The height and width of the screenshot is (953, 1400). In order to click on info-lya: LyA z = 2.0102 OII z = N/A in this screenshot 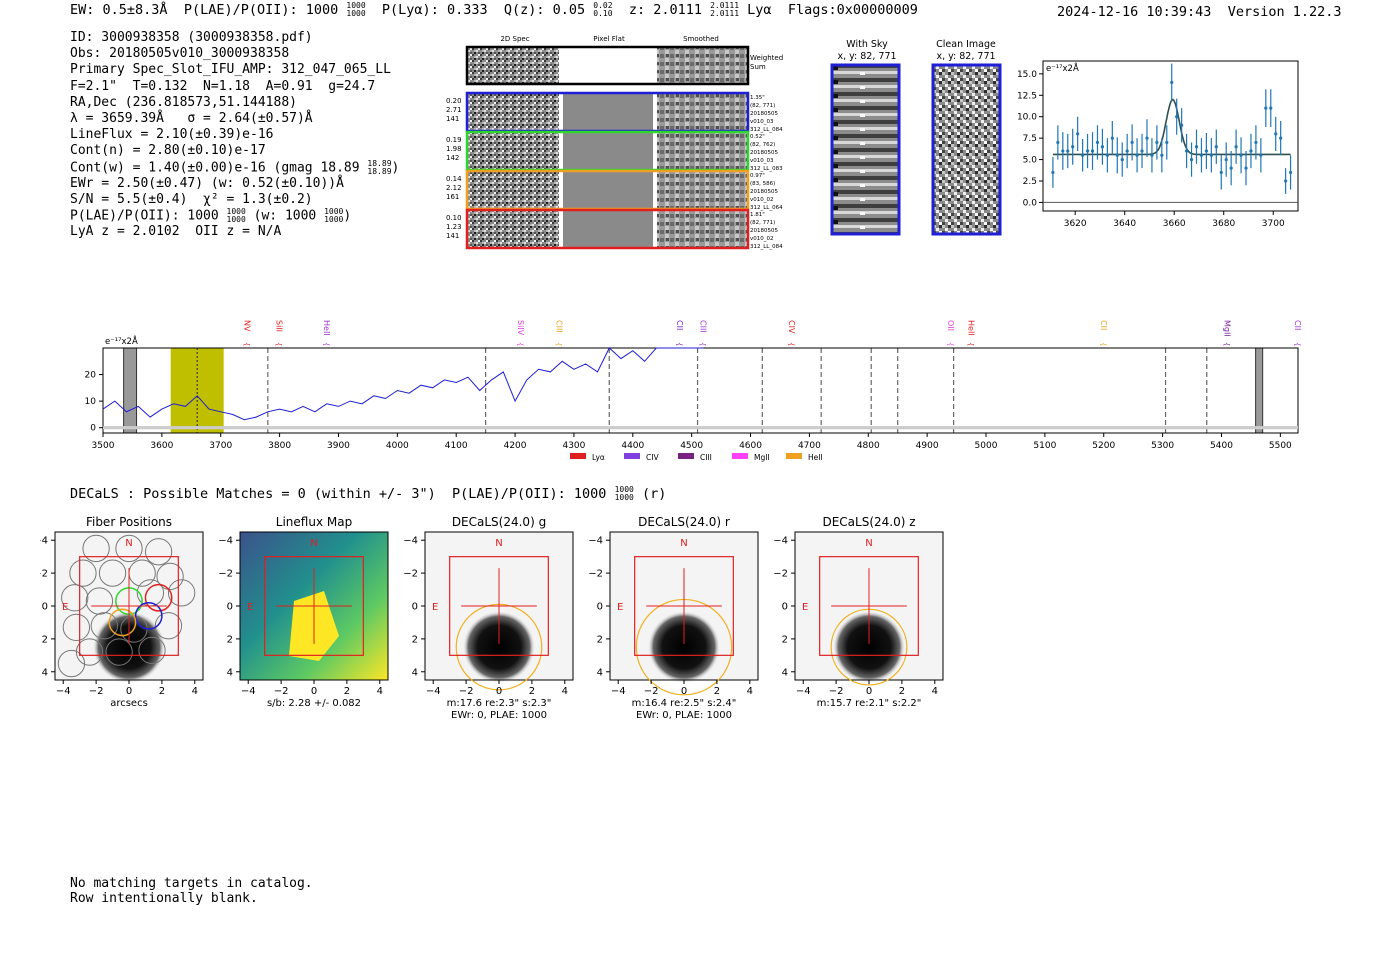, I will do `click(176, 232)`.